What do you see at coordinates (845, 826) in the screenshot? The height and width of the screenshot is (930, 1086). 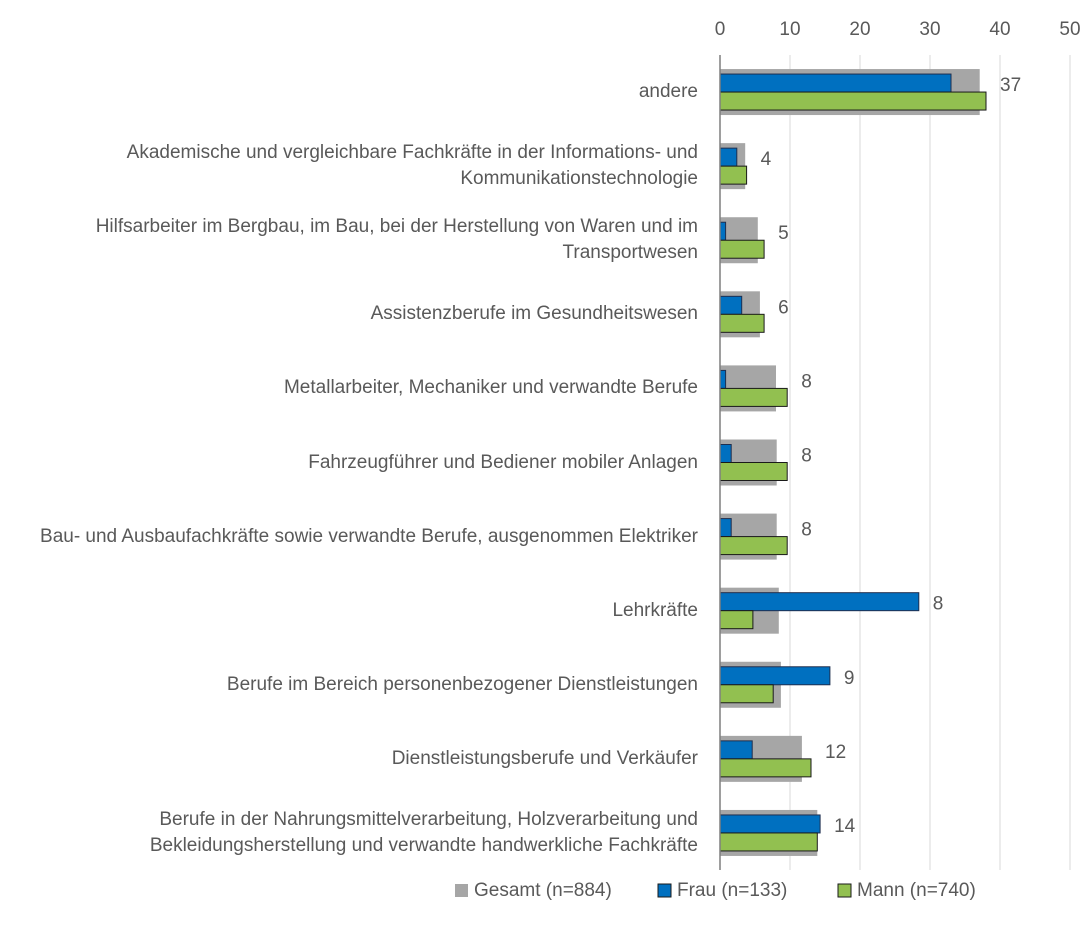 I see `data-label: 14` at bounding box center [845, 826].